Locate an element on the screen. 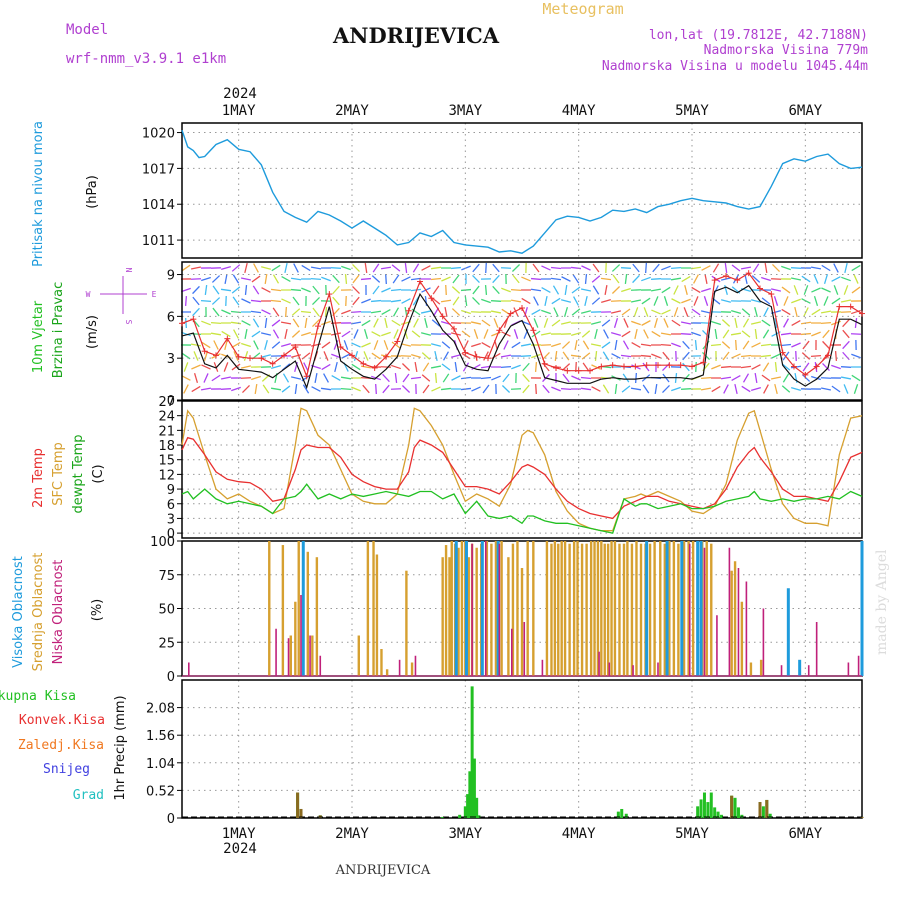 This screenshot has height=900, width=900. y-tick-label: 100 is located at coordinates (162, 542).